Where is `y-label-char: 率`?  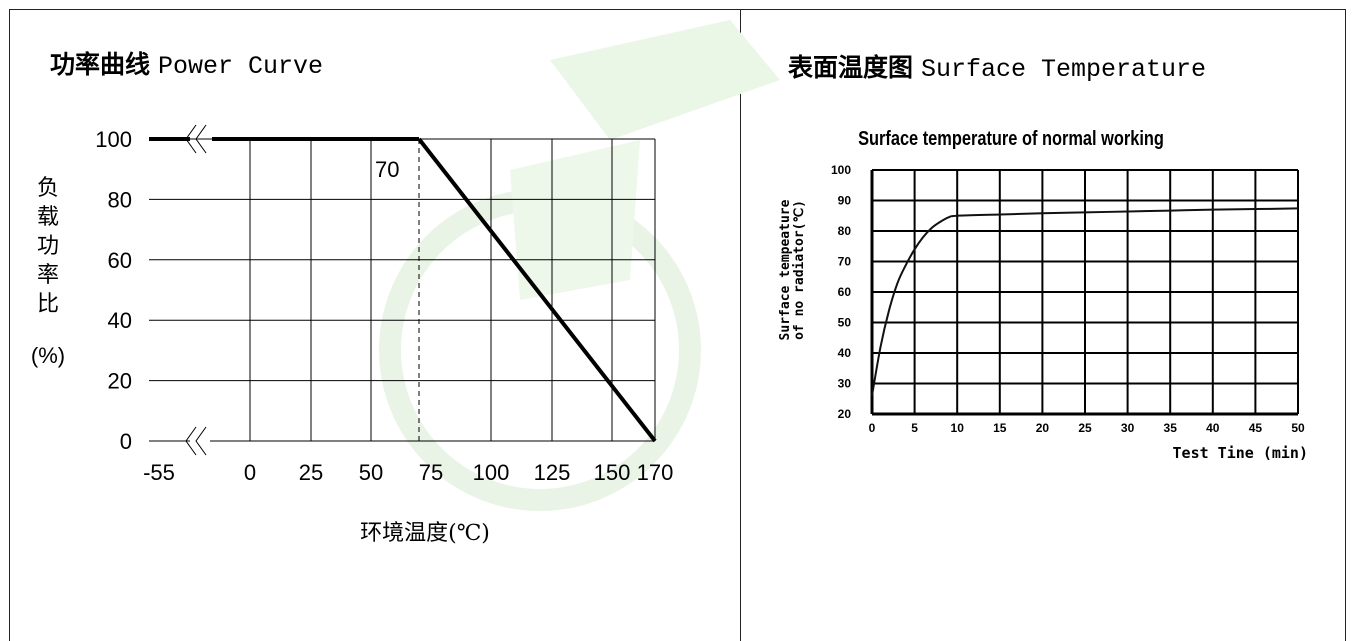 y-label-char: 率 is located at coordinates (48, 275).